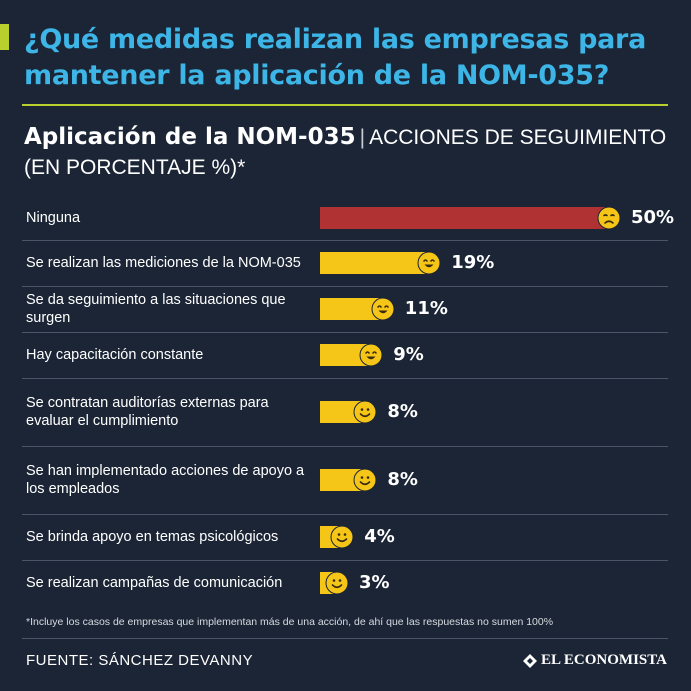 The height and width of the screenshot is (691, 691). Describe the element at coordinates (115, 355) in the screenshot. I see `bar-category-label: Hay capacitación constante` at that location.